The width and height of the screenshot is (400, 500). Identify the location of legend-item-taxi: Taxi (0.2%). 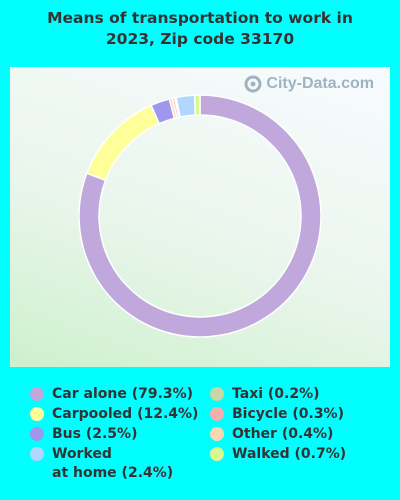
(265, 394).